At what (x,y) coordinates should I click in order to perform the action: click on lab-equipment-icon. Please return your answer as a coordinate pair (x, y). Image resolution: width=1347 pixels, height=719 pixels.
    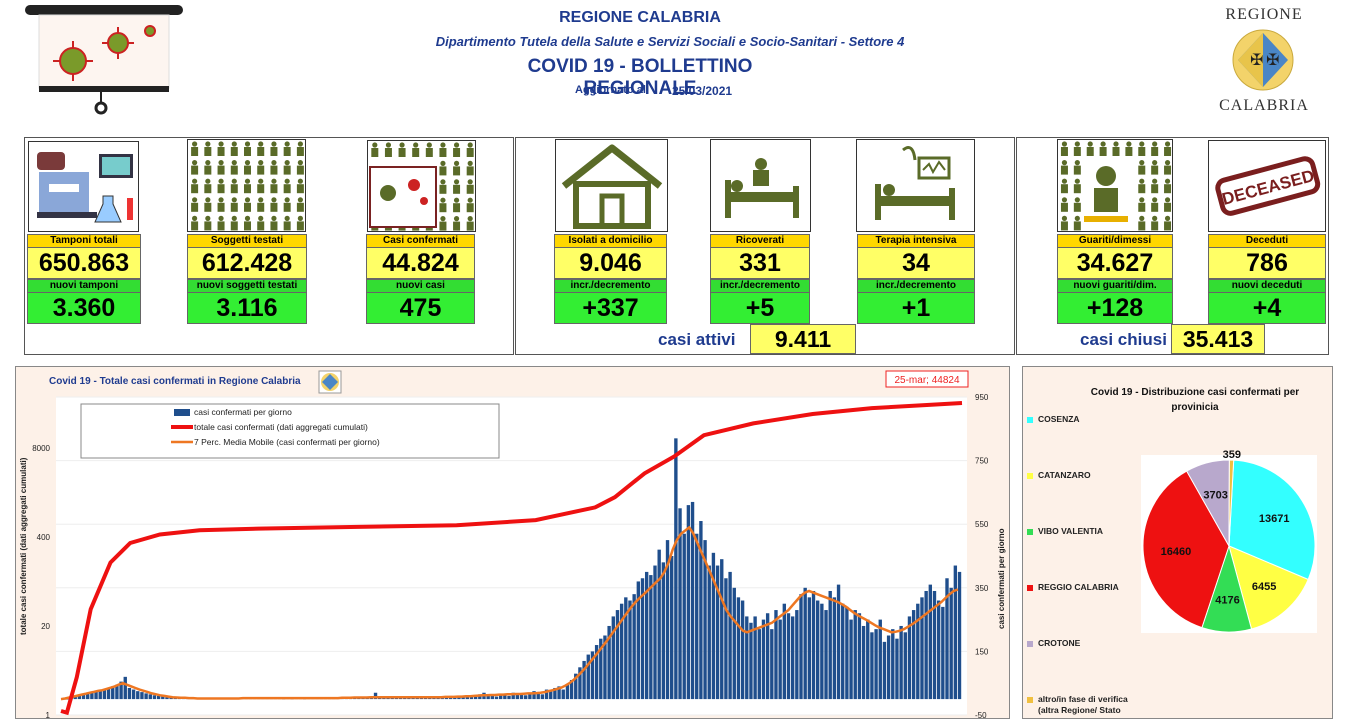
    Looking at the image, I should click on (83, 186).